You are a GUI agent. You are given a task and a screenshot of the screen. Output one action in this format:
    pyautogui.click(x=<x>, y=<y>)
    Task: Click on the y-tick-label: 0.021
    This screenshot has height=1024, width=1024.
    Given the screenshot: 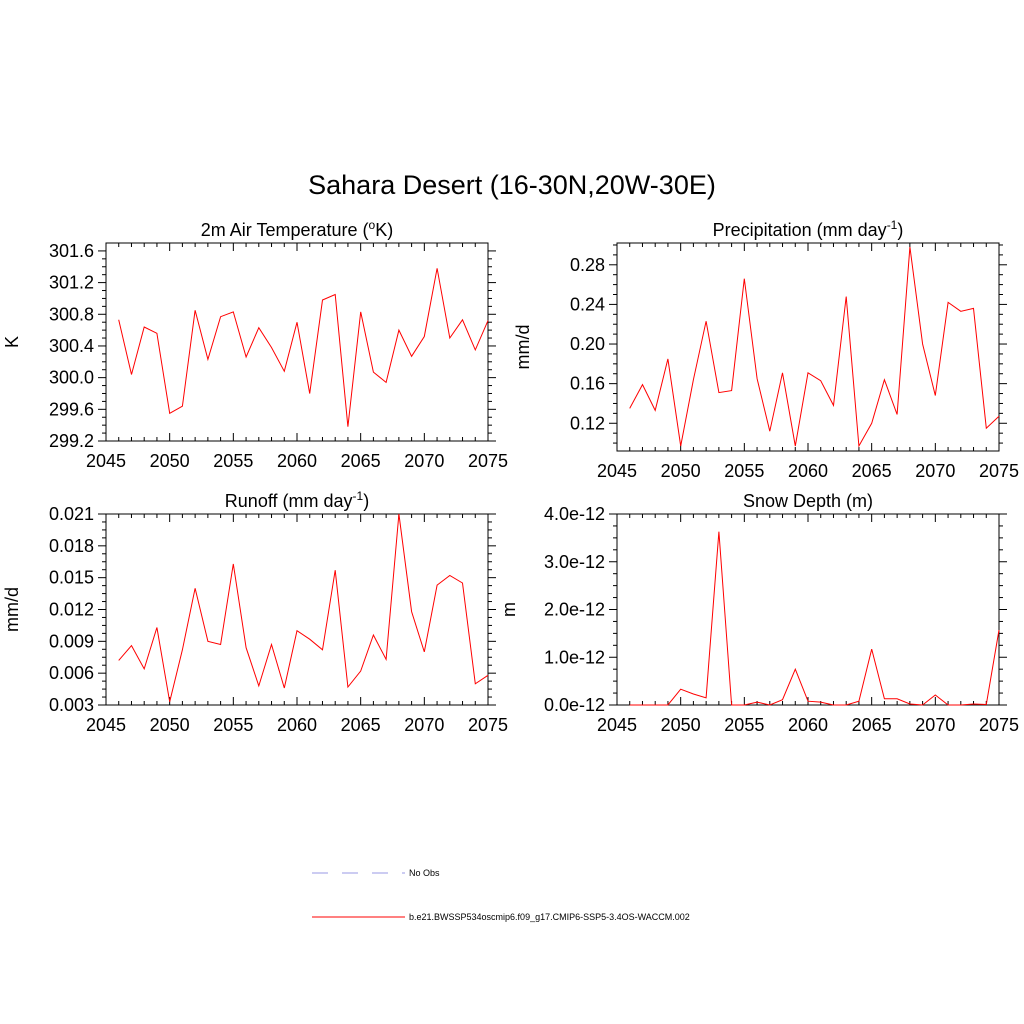 What is the action you would take?
    pyautogui.click(x=71, y=514)
    